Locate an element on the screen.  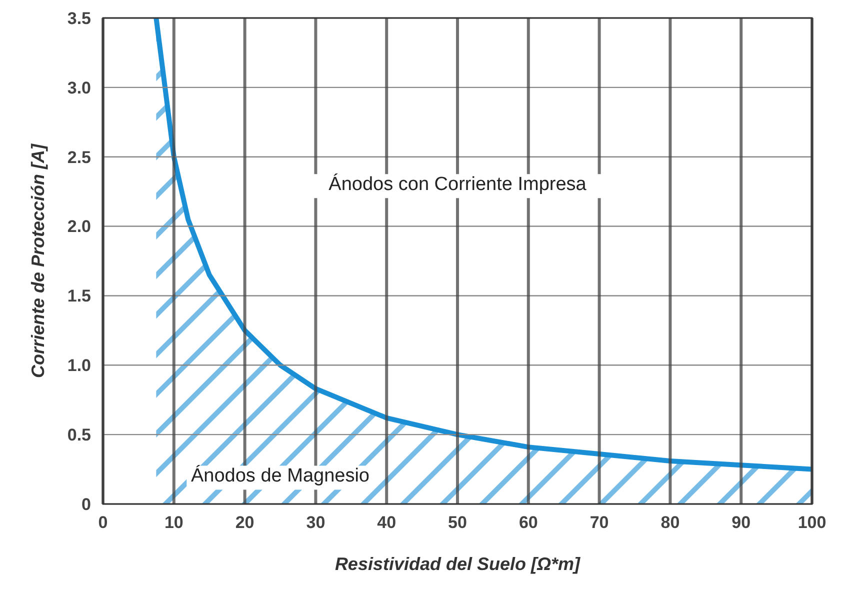
annotation: Ánodos de Magnesio is located at coordinates (280, 475).